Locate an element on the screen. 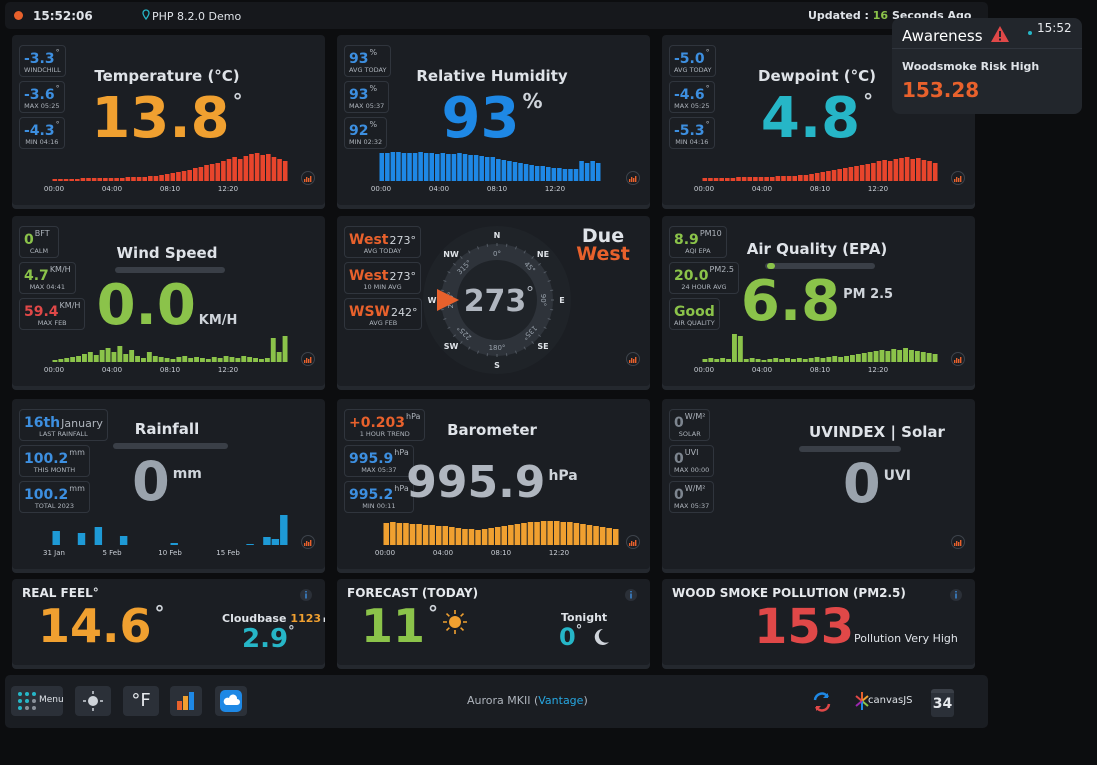 The width and height of the screenshot is (1097, 765). station-model: Vantage is located at coordinates (561, 700).